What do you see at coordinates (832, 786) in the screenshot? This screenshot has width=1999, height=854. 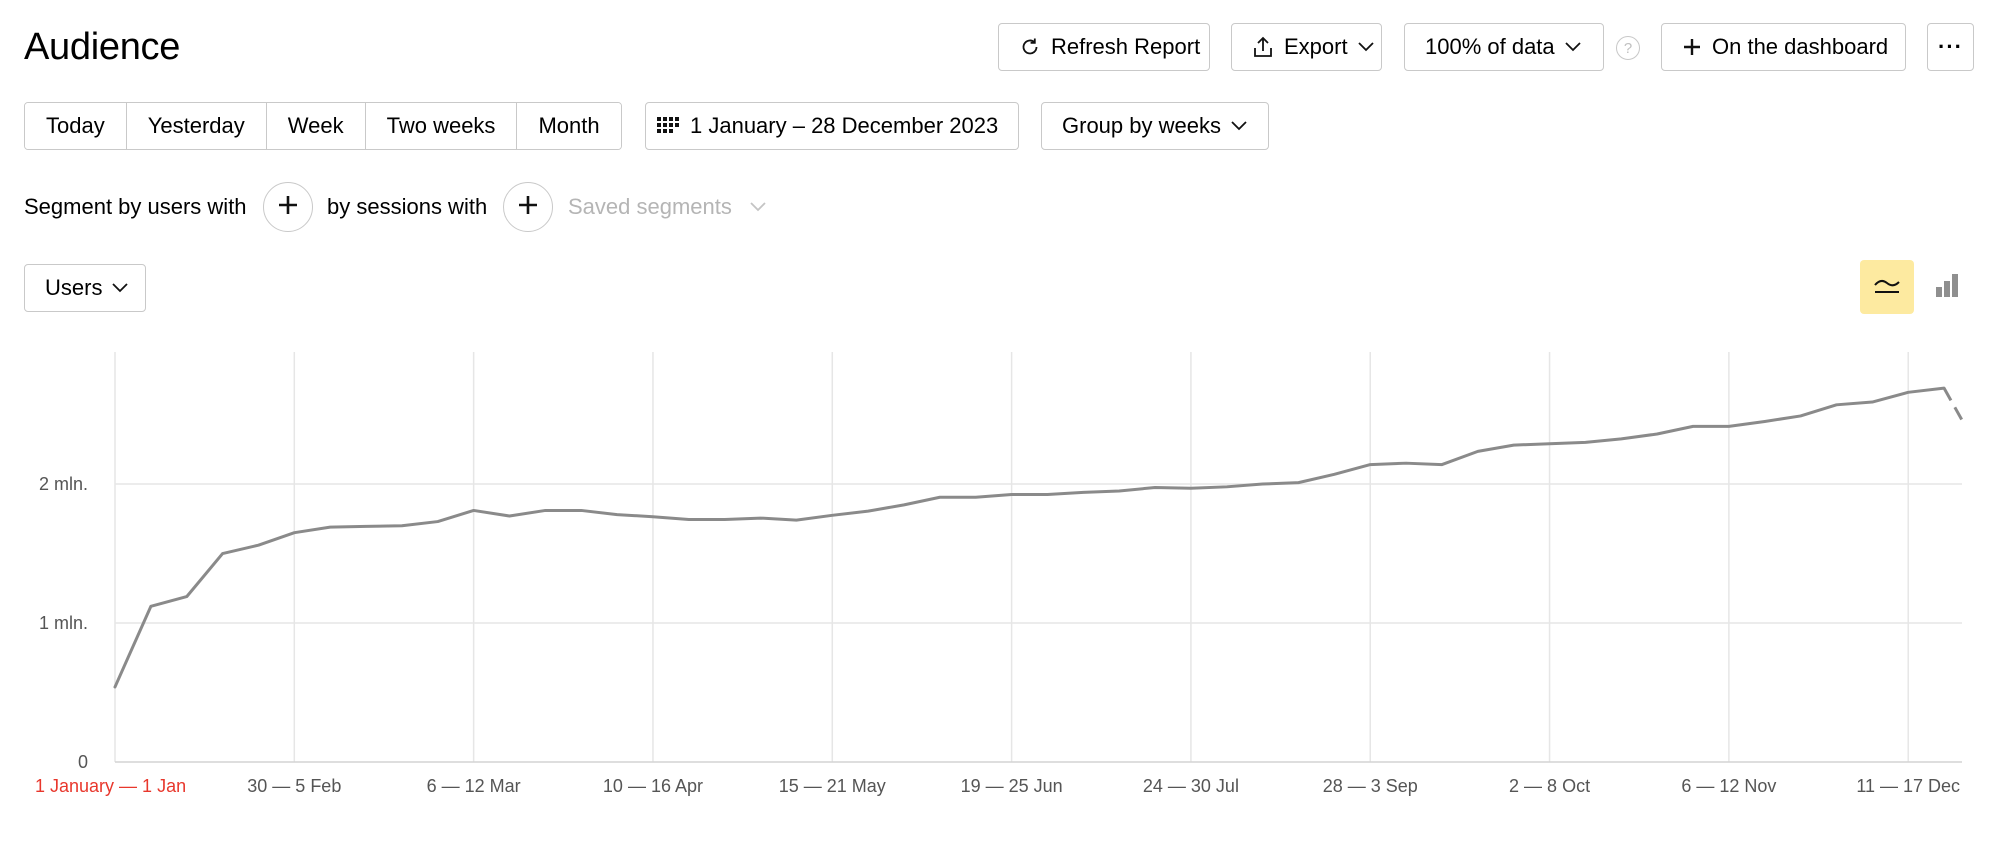 I see `x-tick-label: 15 — 21 May` at bounding box center [832, 786].